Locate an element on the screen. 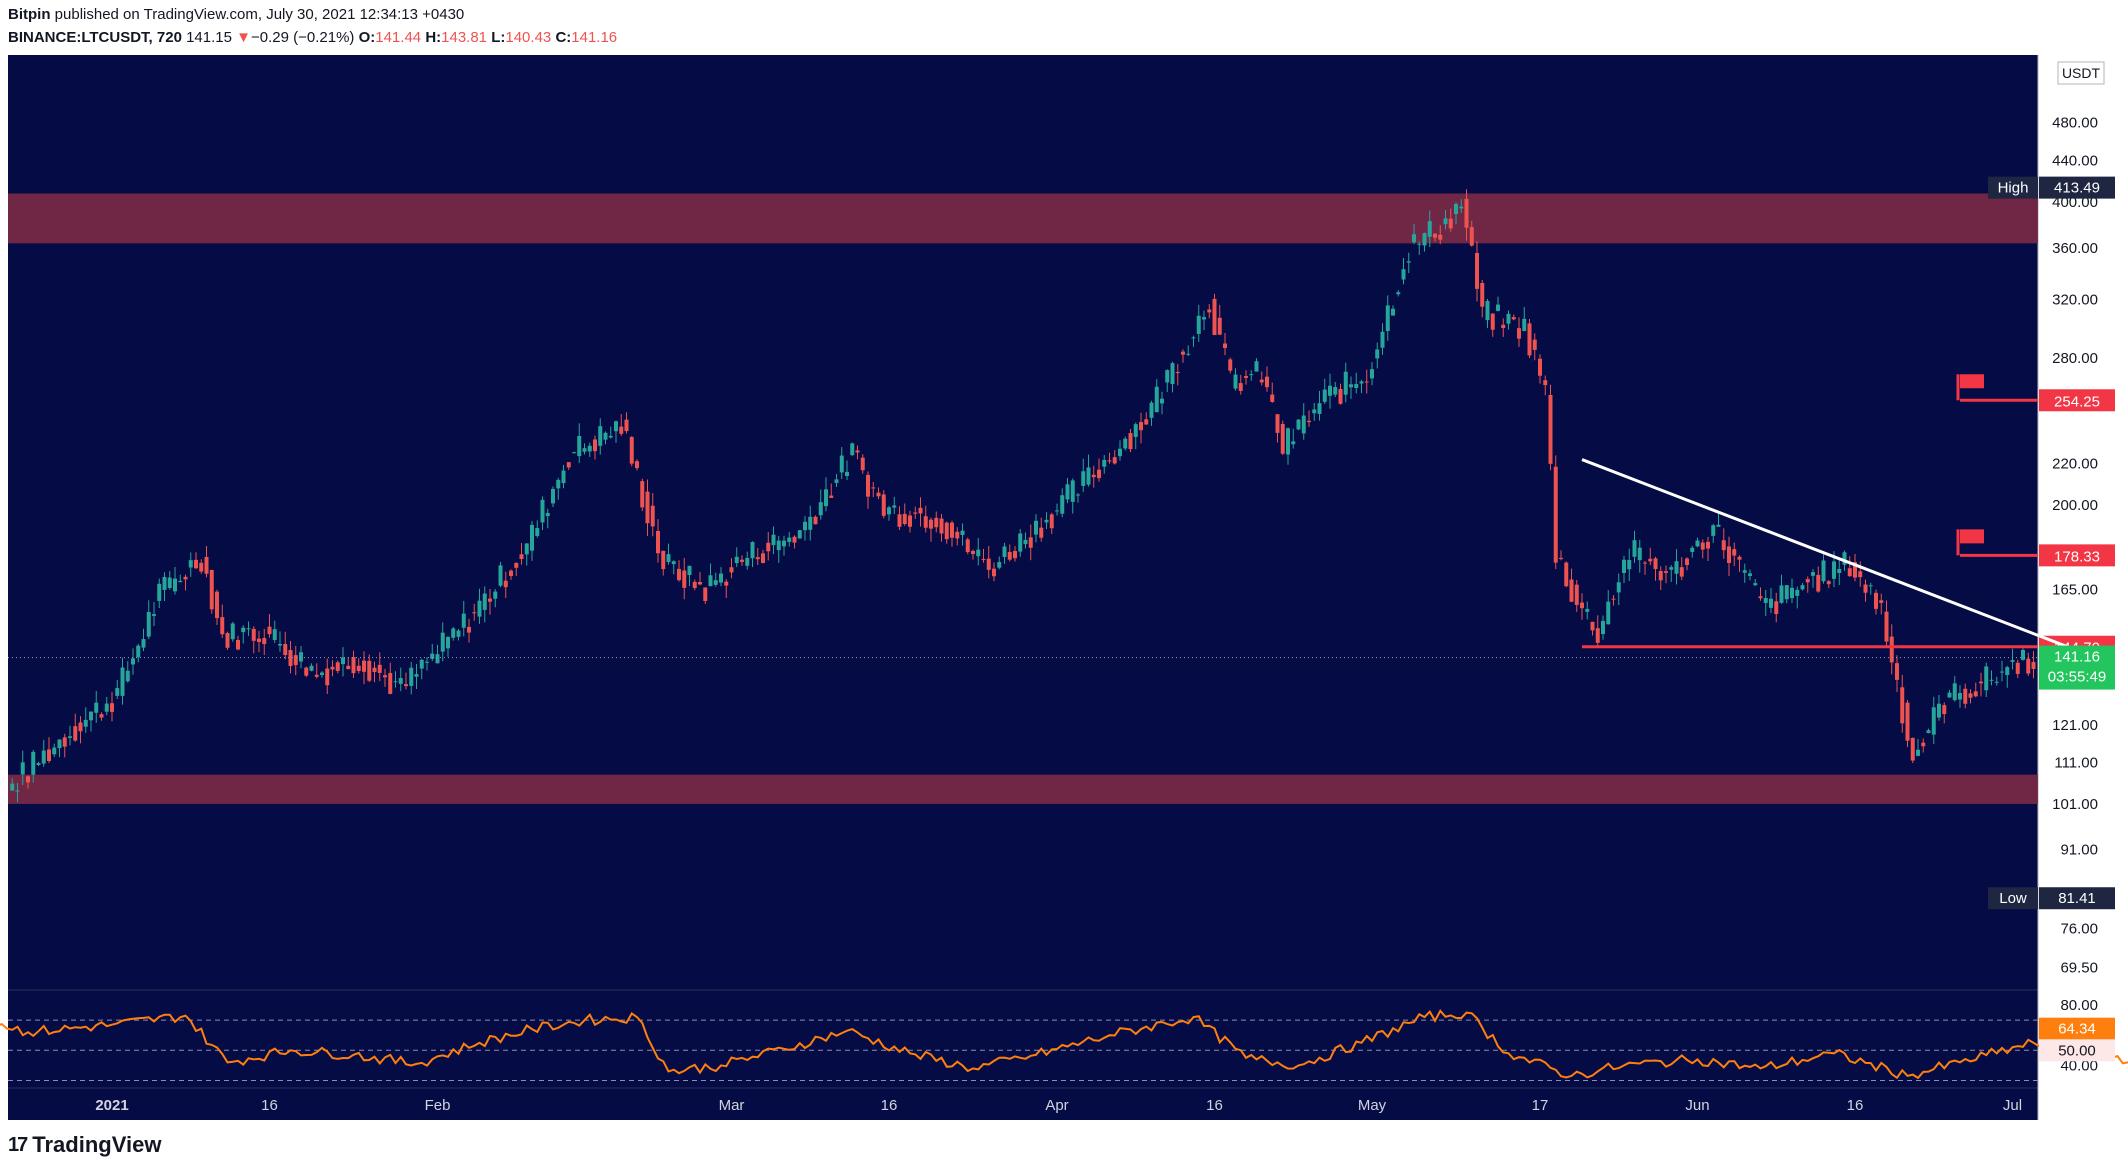  y-tick-label-10: 111.00 is located at coordinates (2076, 763).